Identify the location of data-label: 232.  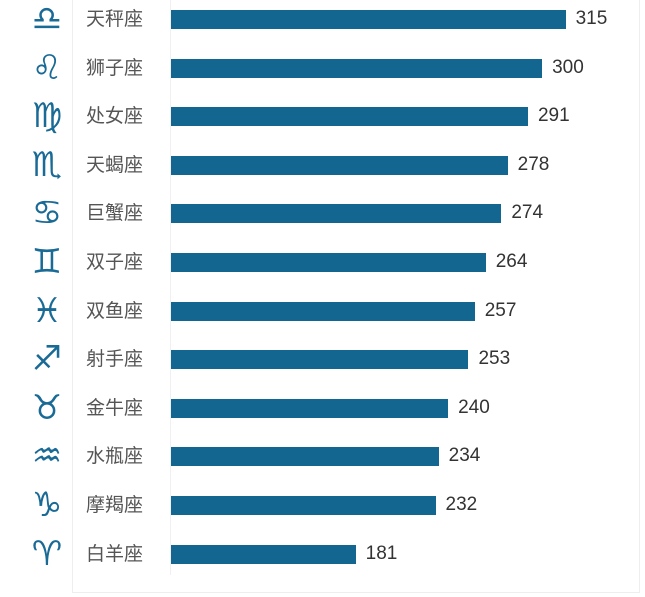
(461, 504).